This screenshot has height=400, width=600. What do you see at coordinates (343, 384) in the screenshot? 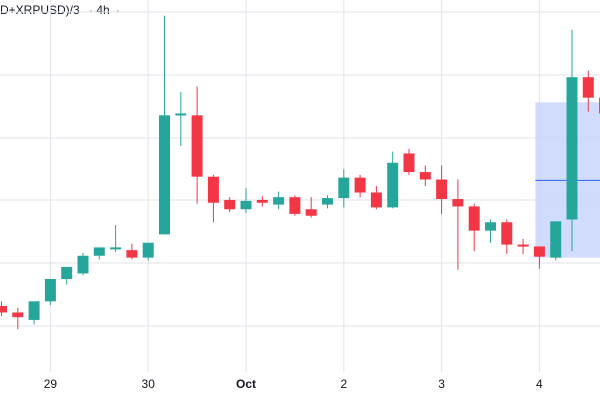
I see `x-tick-label-4: 2` at bounding box center [343, 384].